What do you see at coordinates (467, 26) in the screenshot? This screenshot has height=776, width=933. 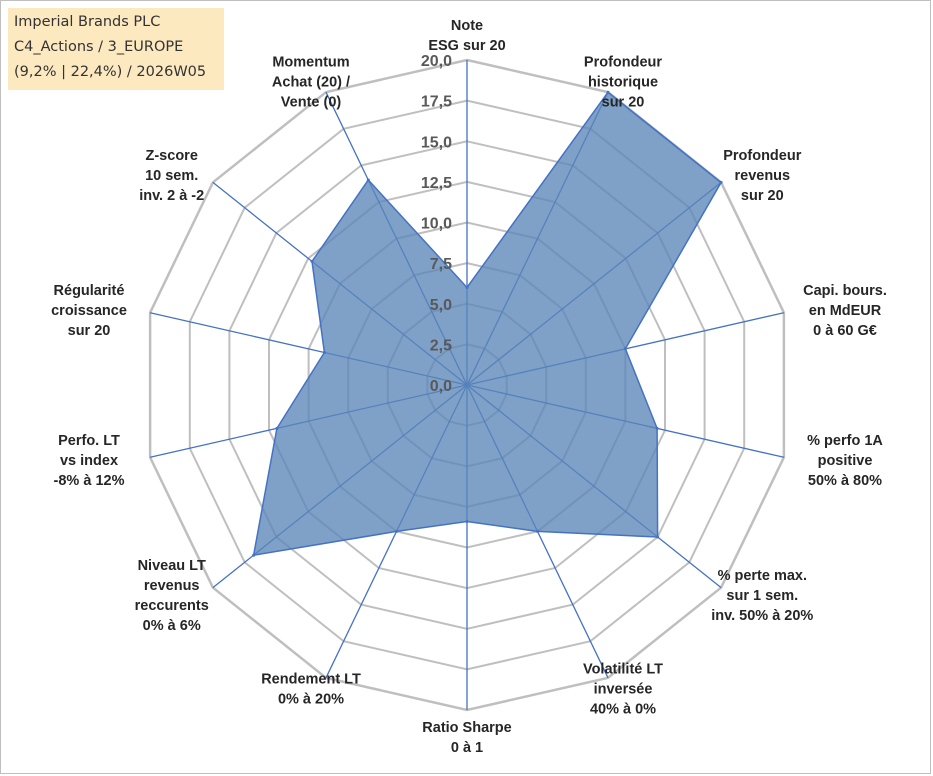 I see `axis-label-line: Note` at bounding box center [467, 26].